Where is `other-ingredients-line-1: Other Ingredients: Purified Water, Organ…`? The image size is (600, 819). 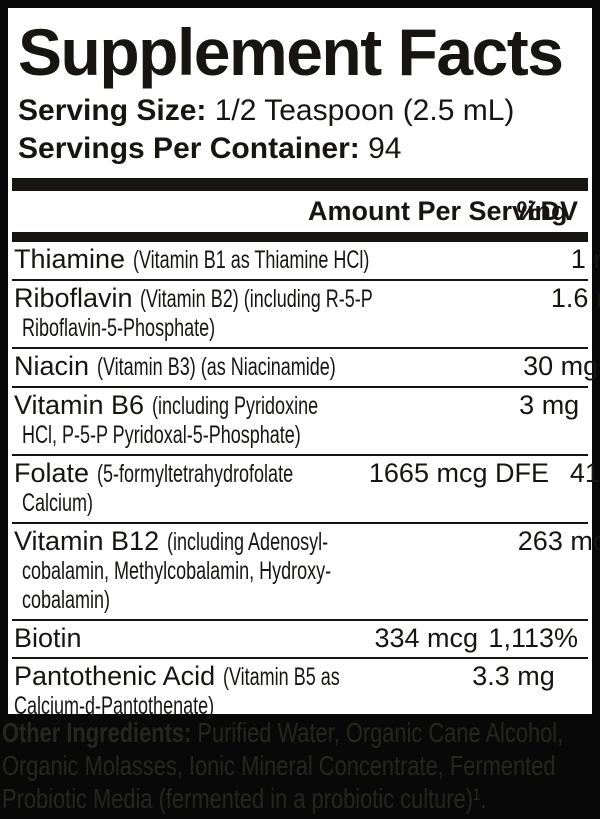 other-ingredients-line-1: Other Ingredients: Purified Water, Organ… is located at coordinates (282, 732).